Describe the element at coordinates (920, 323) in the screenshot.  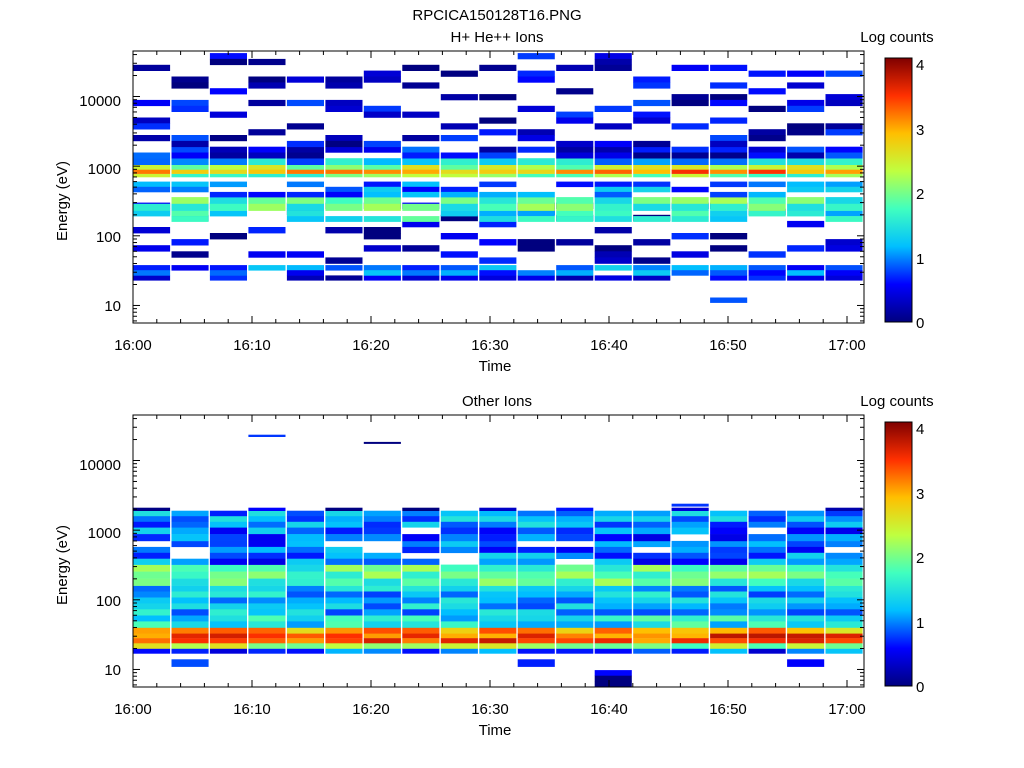
I see `colorbar-tick-label: 0` at that location.